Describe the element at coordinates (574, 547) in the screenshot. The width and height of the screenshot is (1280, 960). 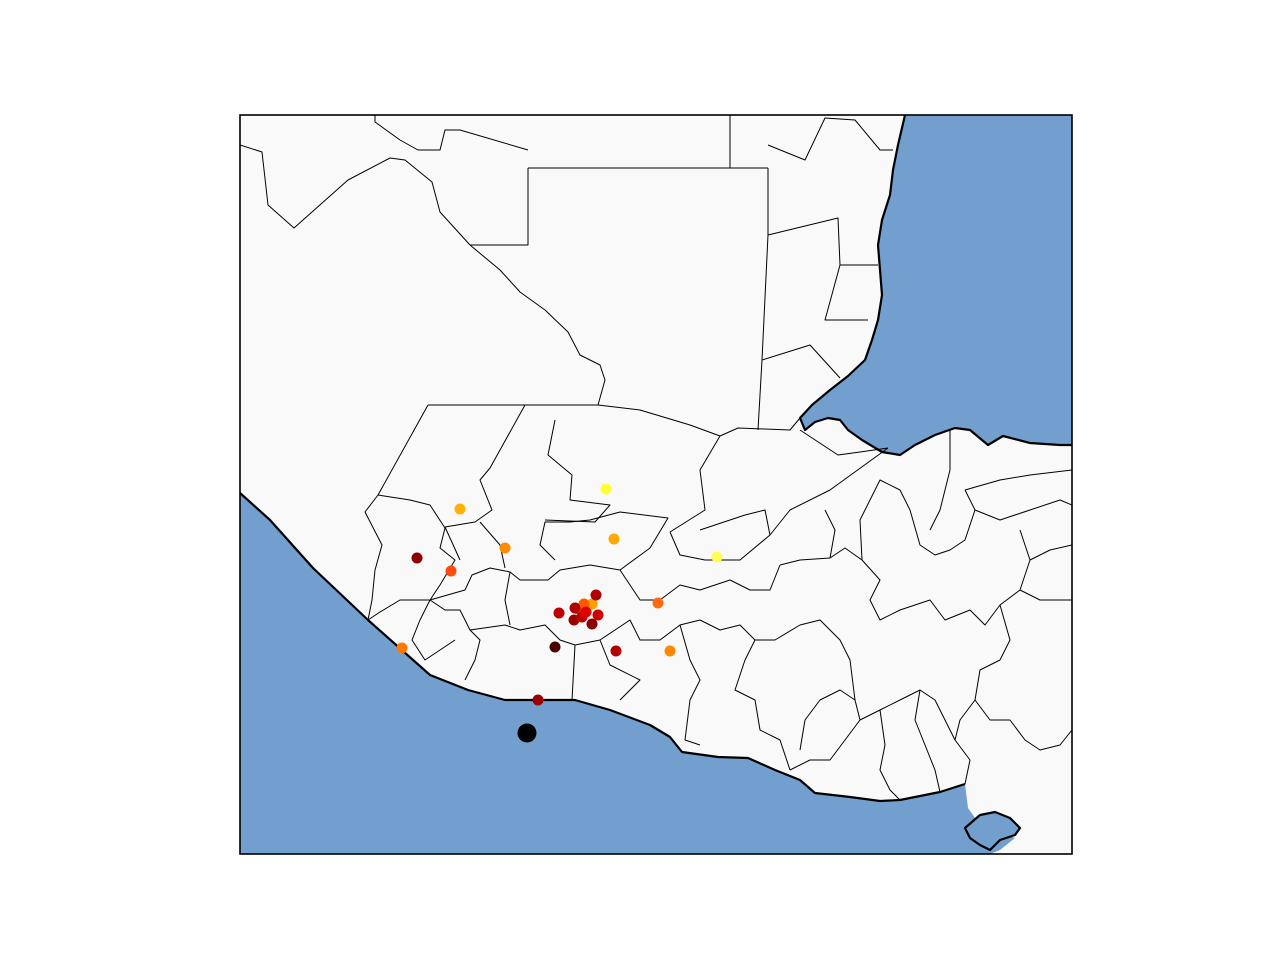
I see `border-departments-central` at that location.